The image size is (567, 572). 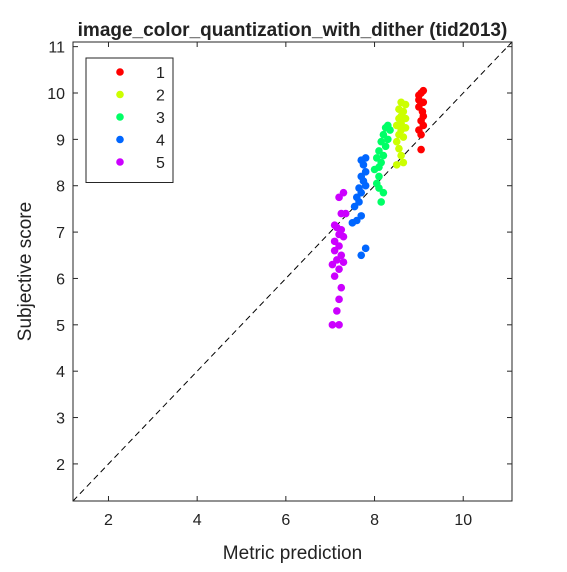 I want to click on legend-label-5: 5, so click(x=160, y=163).